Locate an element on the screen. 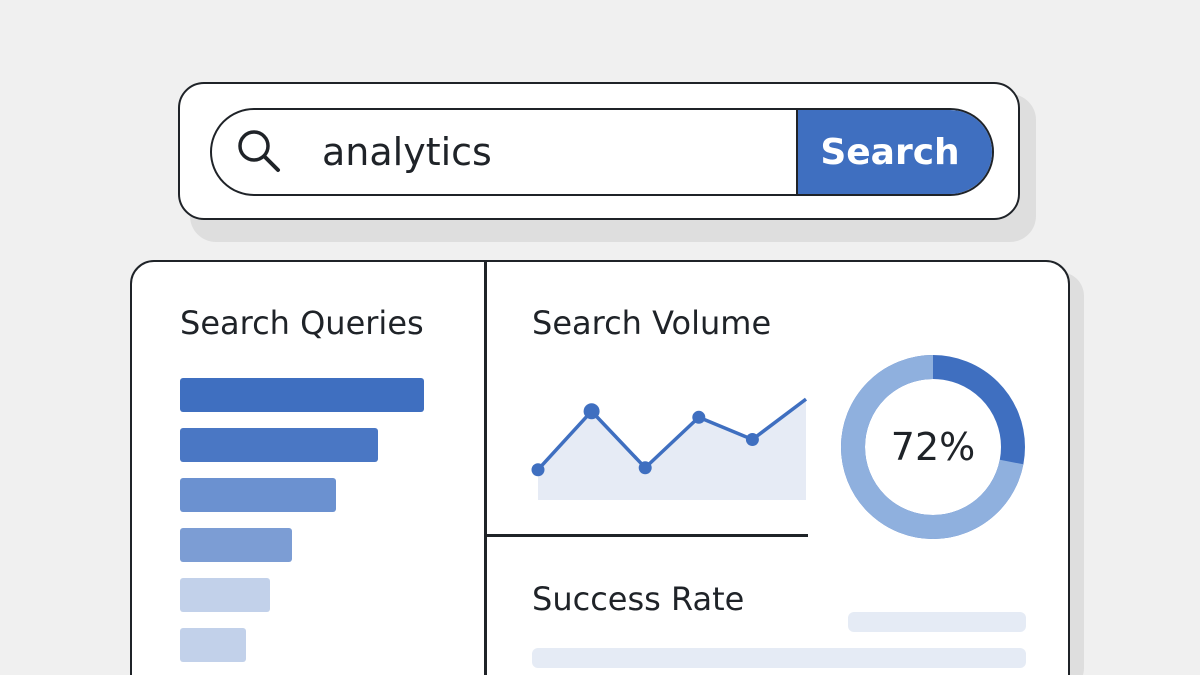 This screenshot has height=675, width=1200. donut-filled-arc is located at coordinates (933, 447).